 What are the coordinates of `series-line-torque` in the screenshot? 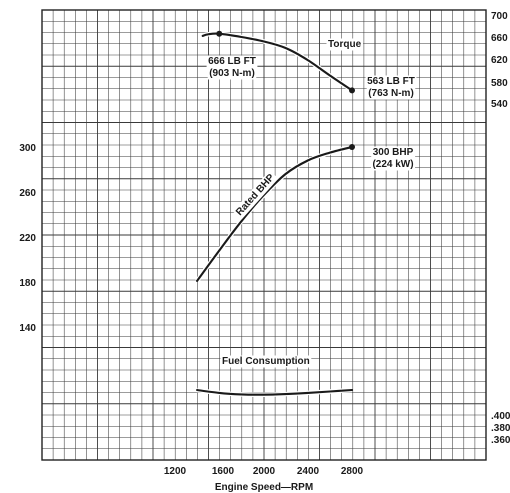 It's located at (277, 62).